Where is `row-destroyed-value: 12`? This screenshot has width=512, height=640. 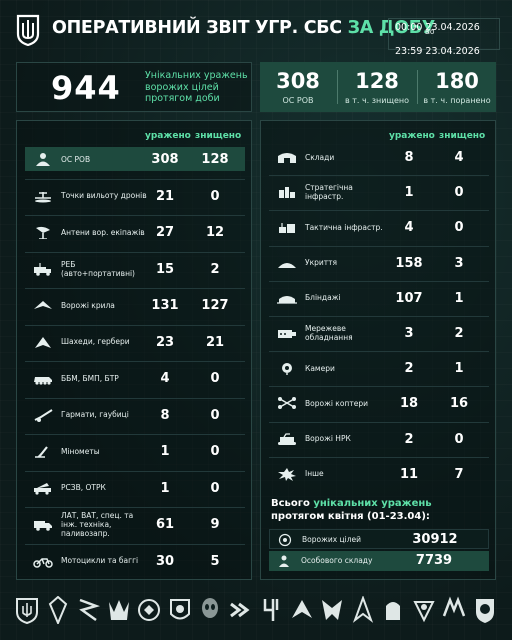 row-destroyed-value: 12 is located at coordinates (215, 232).